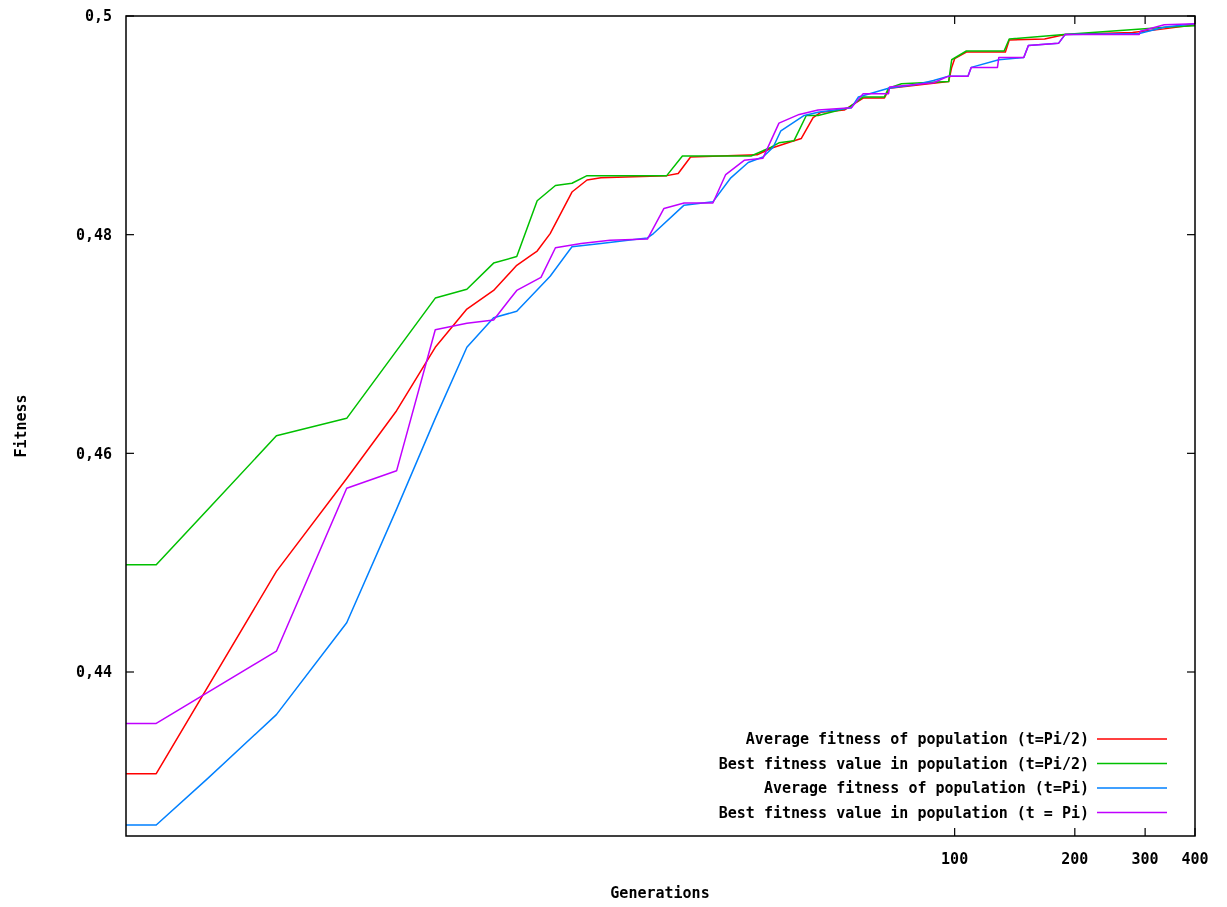 The image size is (1227, 907). What do you see at coordinates (93, 672) in the screenshot?
I see `y-tick-label: 0,44` at bounding box center [93, 672].